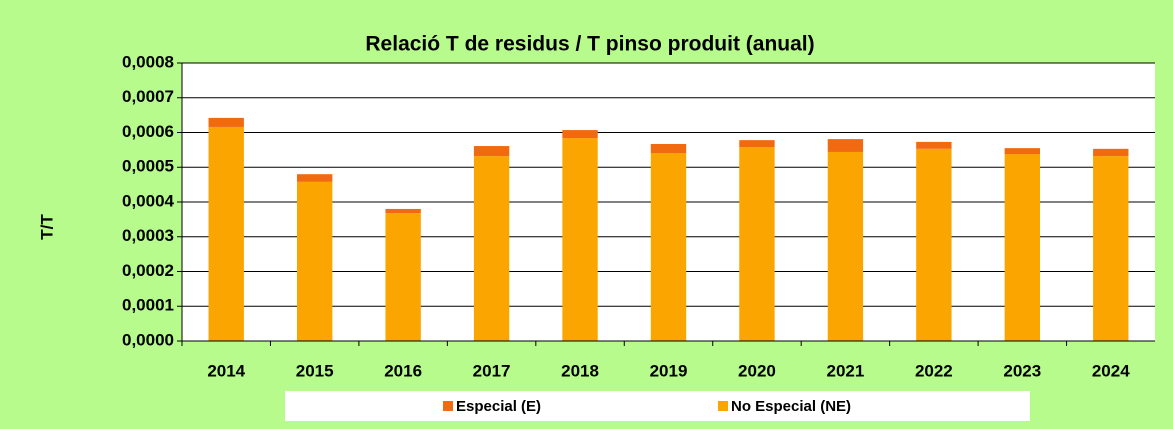  Describe the element at coordinates (315, 370) in the screenshot. I see `x-tick-label: 2015` at that location.